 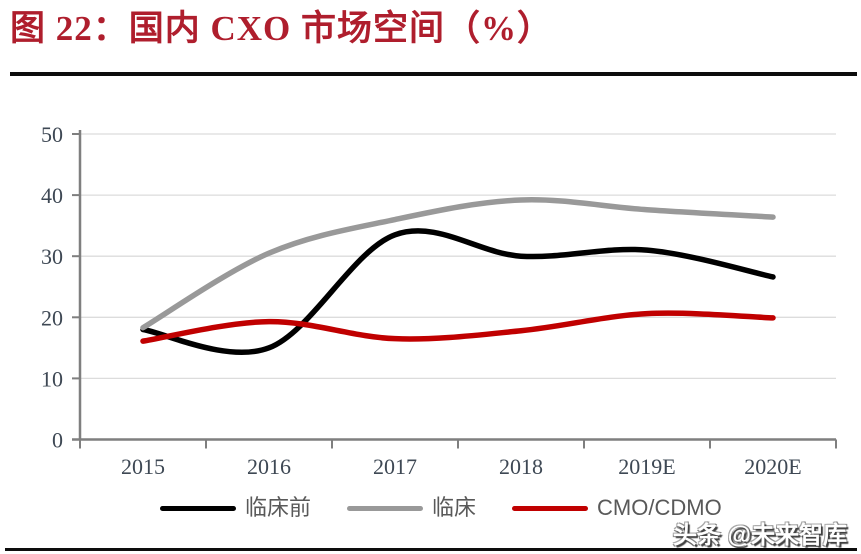 I want to click on x-tick-label: 2017, so click(x=395, y=466).